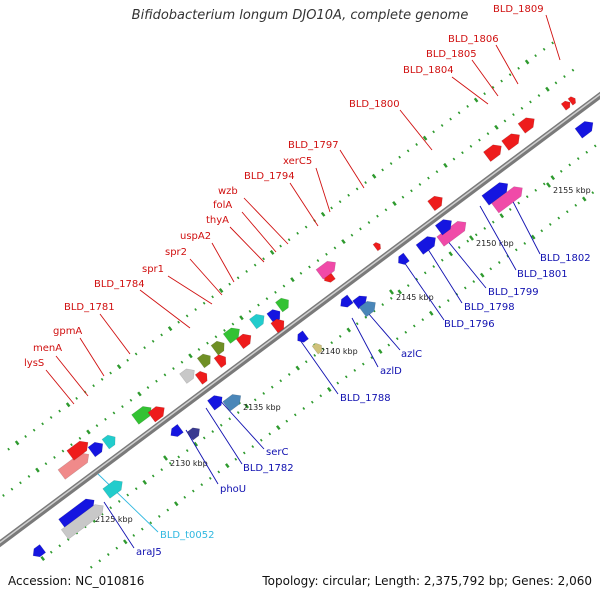 This screenshot has width=600, height=600. Describe the element at coordinates (365, 398) in the screenshot. I see `gene-label: BLD_1788` at that location.